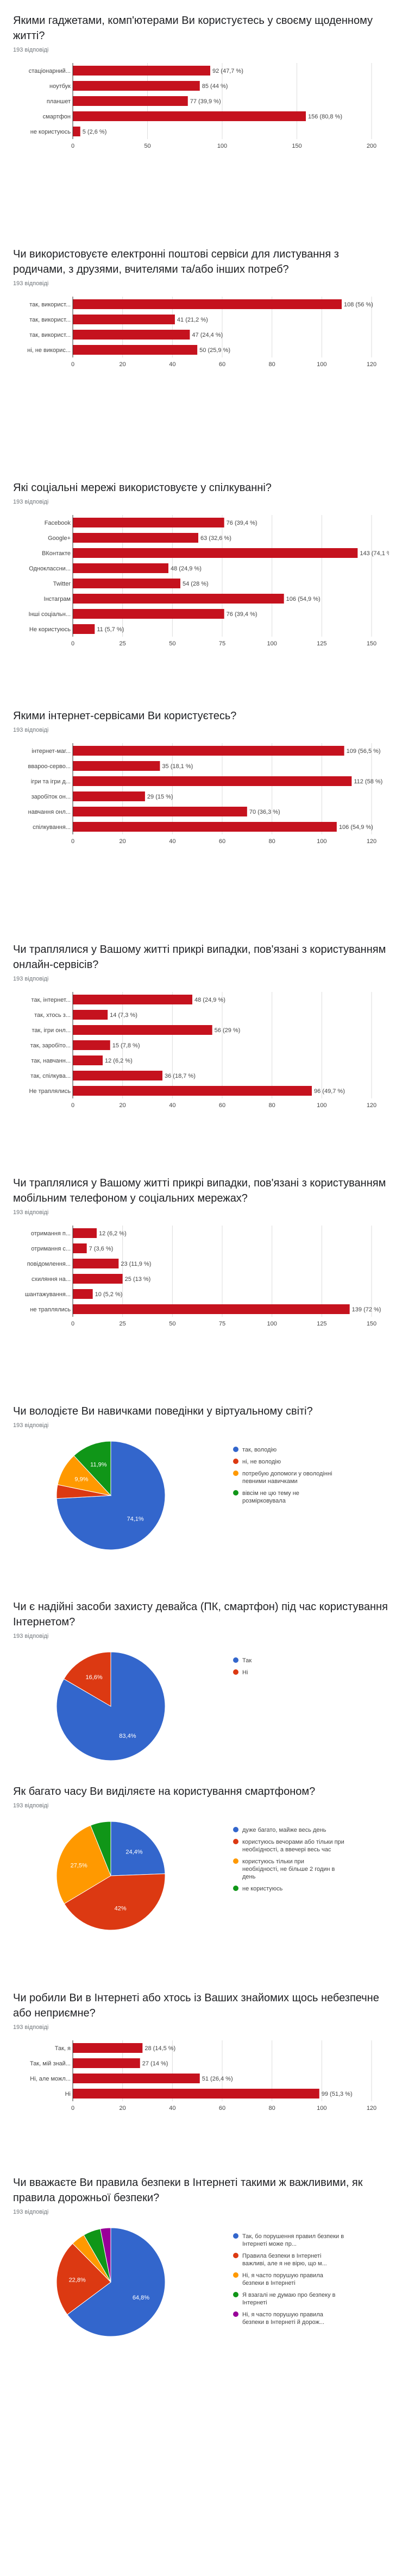 This screenshot has width=402, height=2576. Describe the element at coordinates (374, 553) in the screenshot. I see `bar-value-label: 143 (74,1 %)` at that location.